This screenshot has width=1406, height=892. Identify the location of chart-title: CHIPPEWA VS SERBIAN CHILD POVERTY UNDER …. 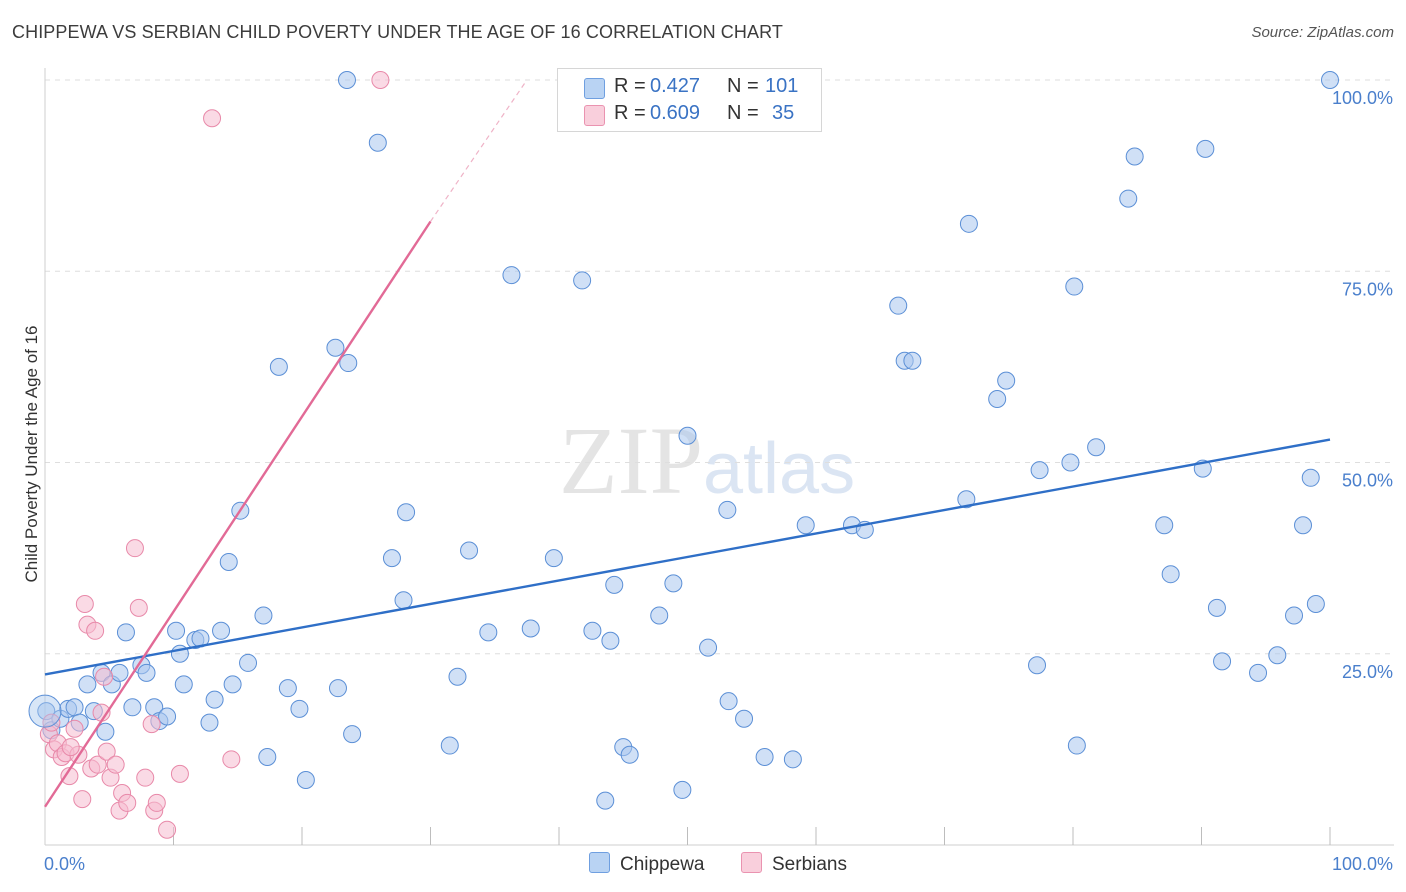
(397, 32).